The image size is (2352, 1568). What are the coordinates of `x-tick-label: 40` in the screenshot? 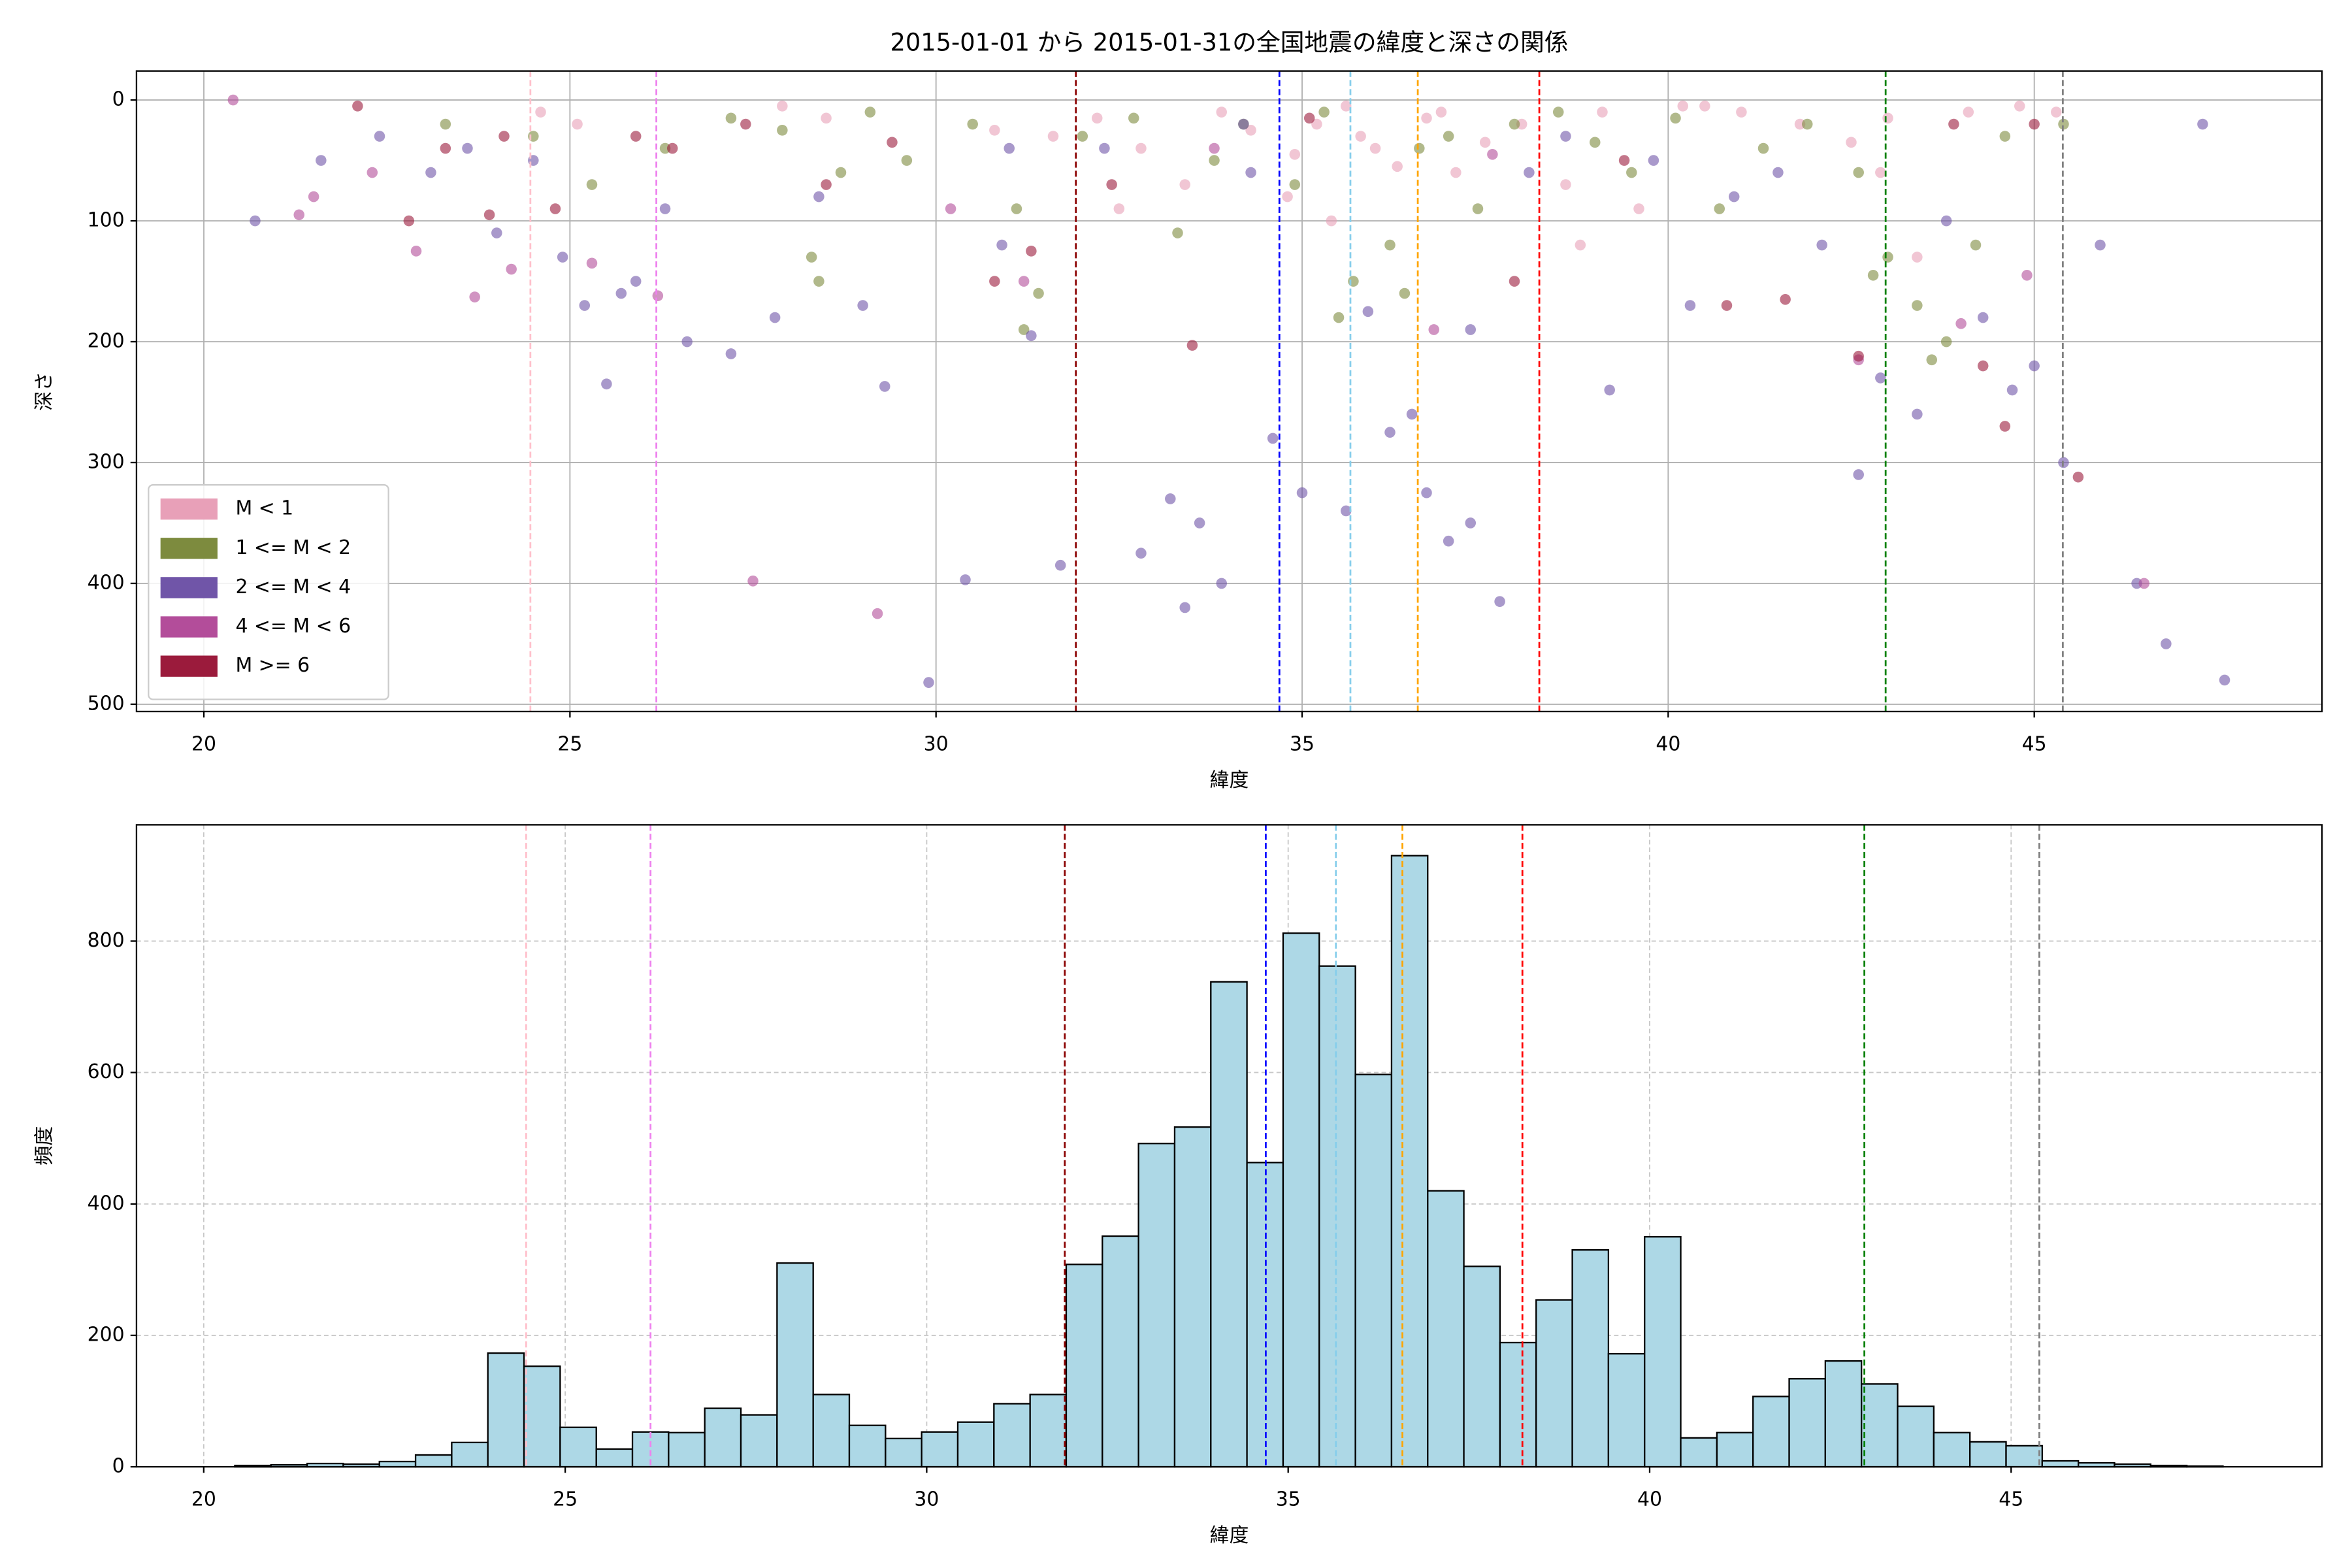 It's located at (1649, 1499).